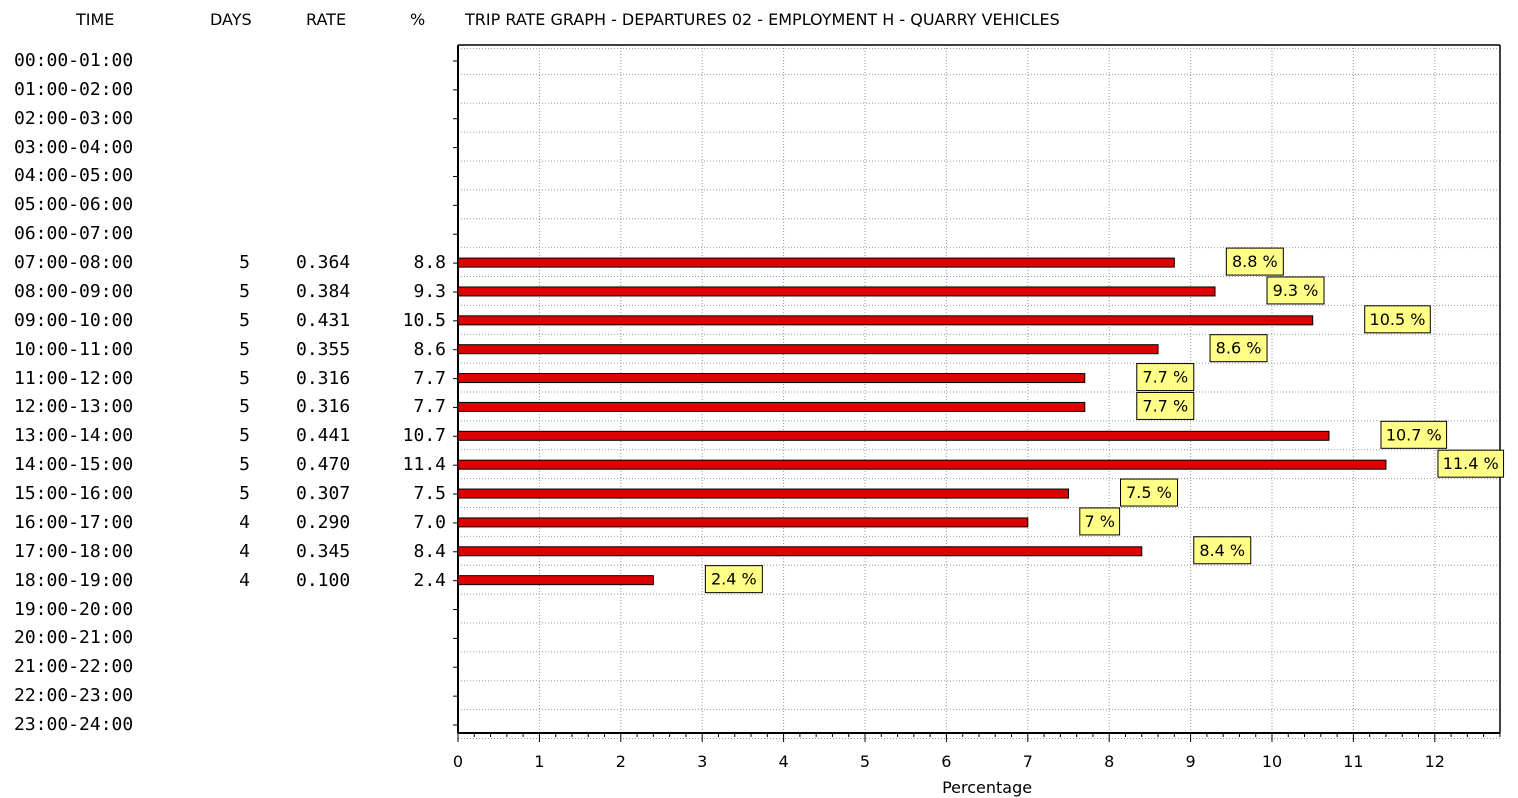 This screenshot has width=1518, height=798. What do you see at coordinates (323, 580) in the screenshot?
I see `rate-cell: 0.100` at bounding box center [323, 580].